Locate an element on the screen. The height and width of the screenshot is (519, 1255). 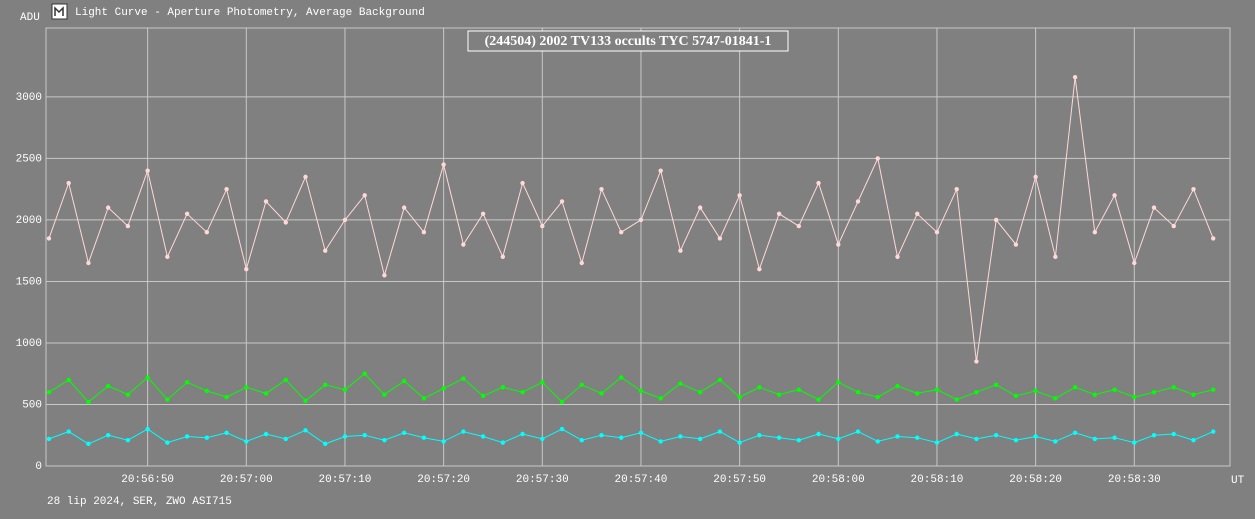
footer: 28 lip 2024, SER, ZWO ASI715 is located at coordinates (139, 502).